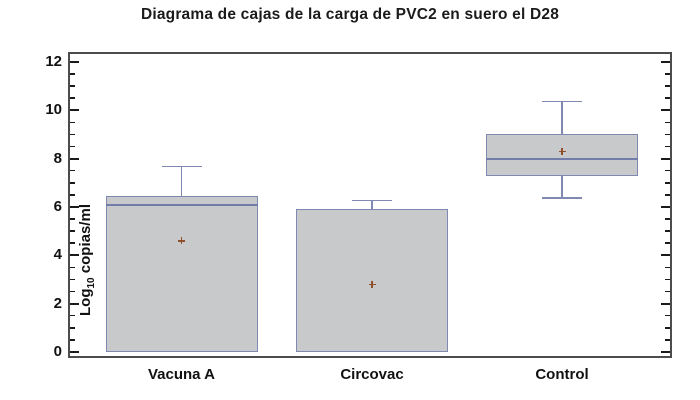 The height and width of the screenshot is (400, 700). I want to click on y-tick-label: 12, so click(53, 61).